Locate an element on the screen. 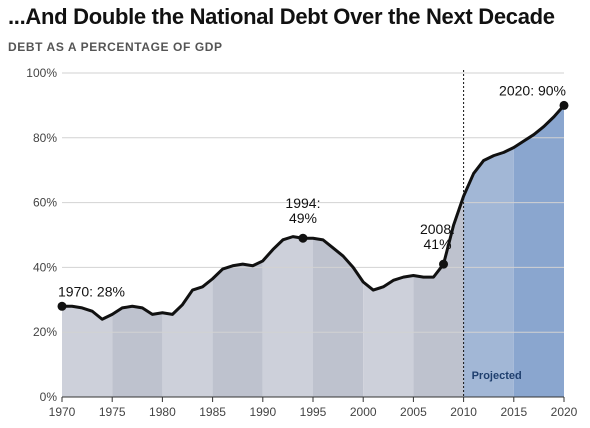 The width and height of the screenshot is (590, 428). area-band-1970 is located at coordinates (87, 251).